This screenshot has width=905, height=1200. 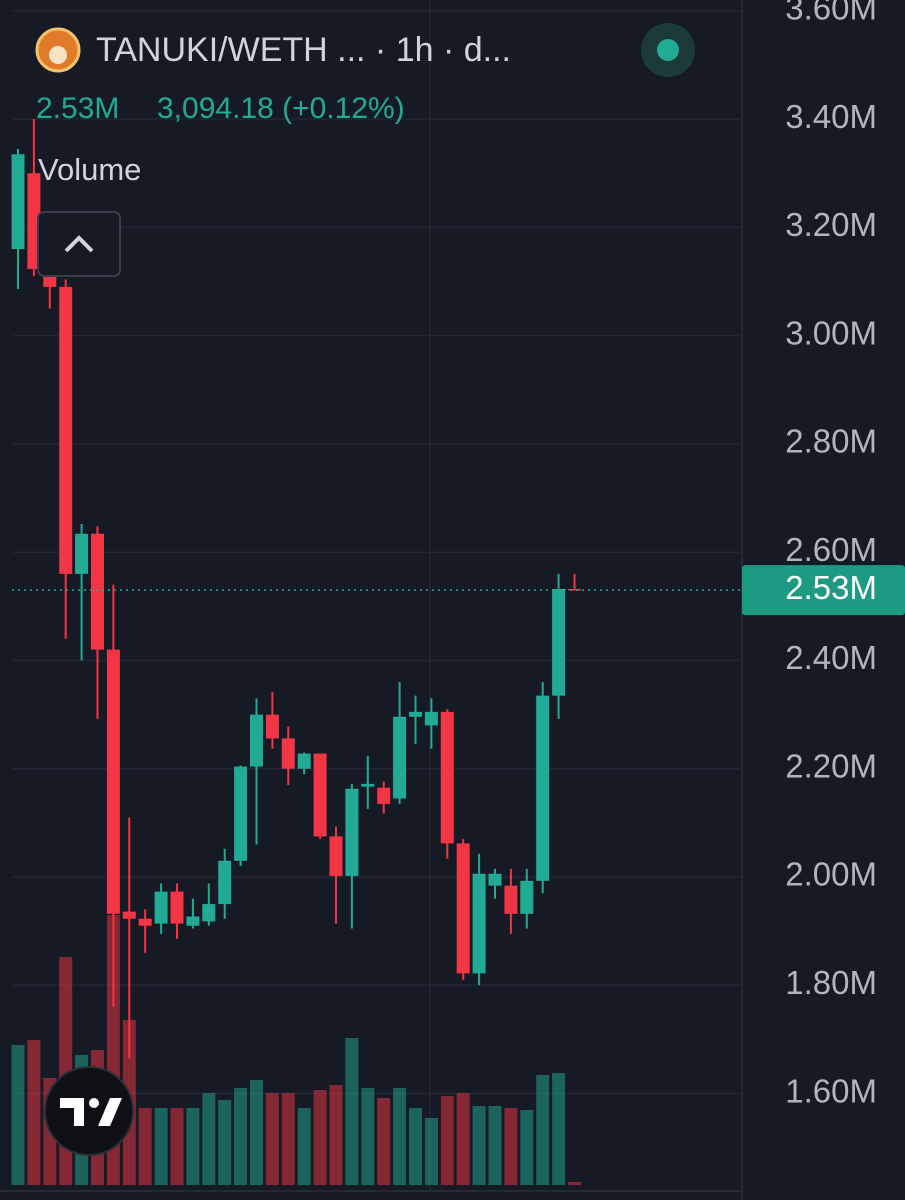 What do you see at coordinates (77, 108) in the screenshot?
I see `volume-value: 2.53M` at bounding box center [77, 108].